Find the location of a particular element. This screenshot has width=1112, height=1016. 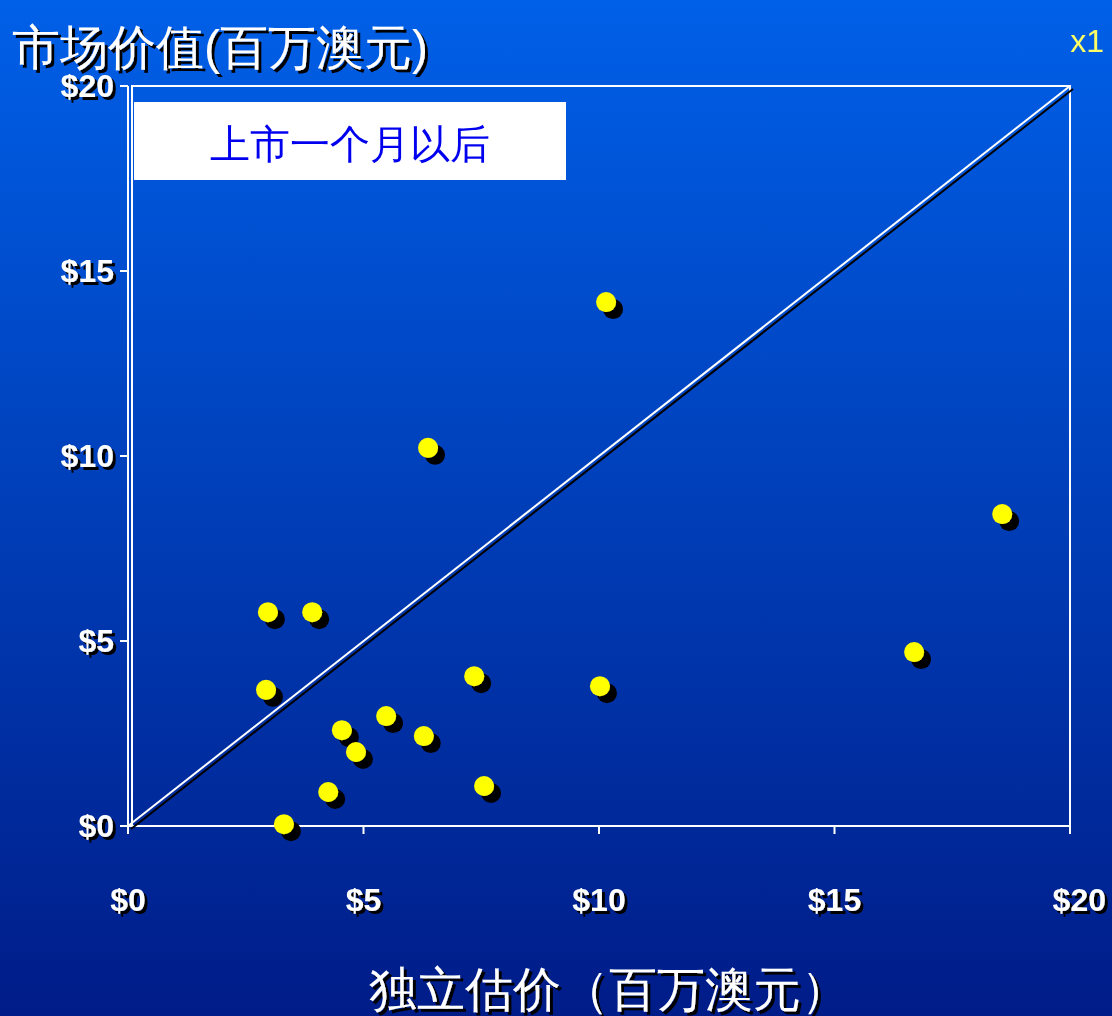

y-tick-label: $5 is located at coordinates (96, 641).